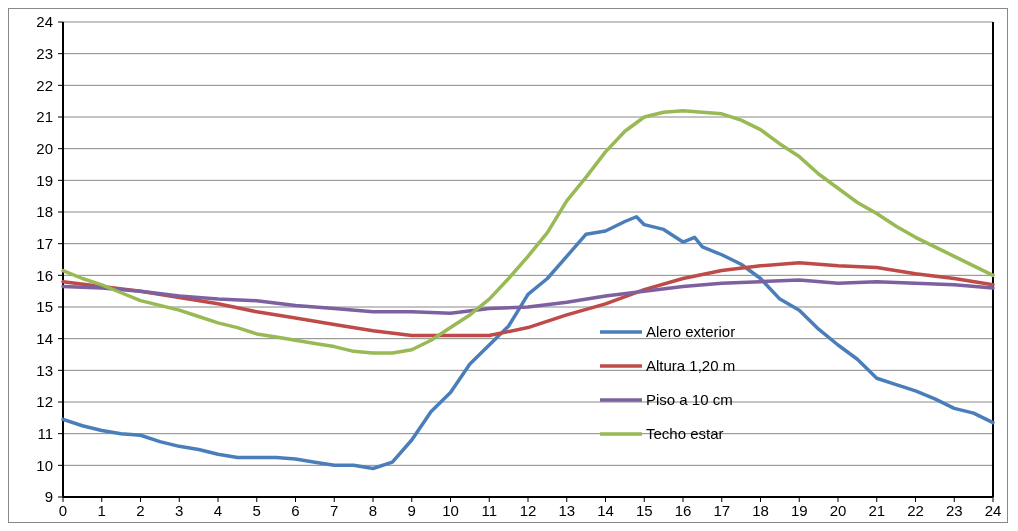 This screenshot has height=531, width=1018. What do you see at coordinates (140, 510) in the screenshot?
I see `x-tick-label: 2` at bounding box center [140, 510].